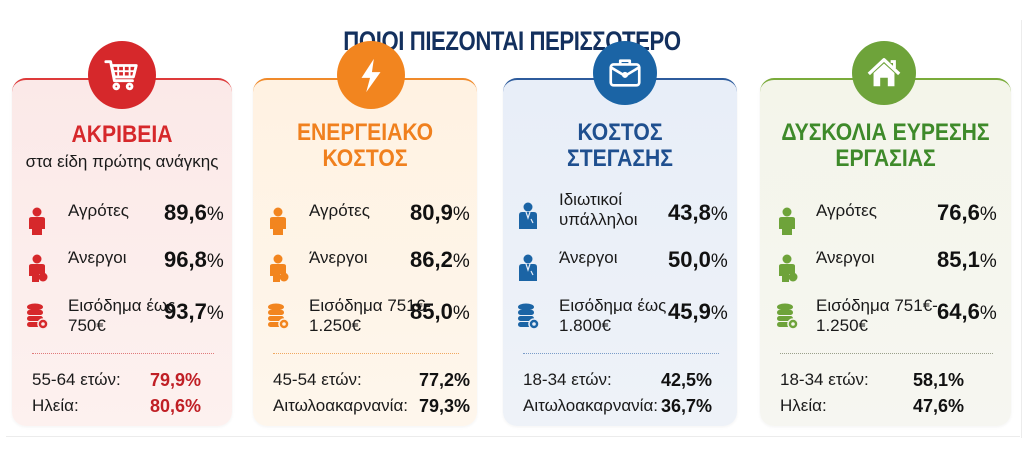 The width and height of the screenshot is (1024, 460). What do you see at coordinates (939, 406) in the screenshot?
I see `footer-value: 47,6%` at bounding box center [939, 406].